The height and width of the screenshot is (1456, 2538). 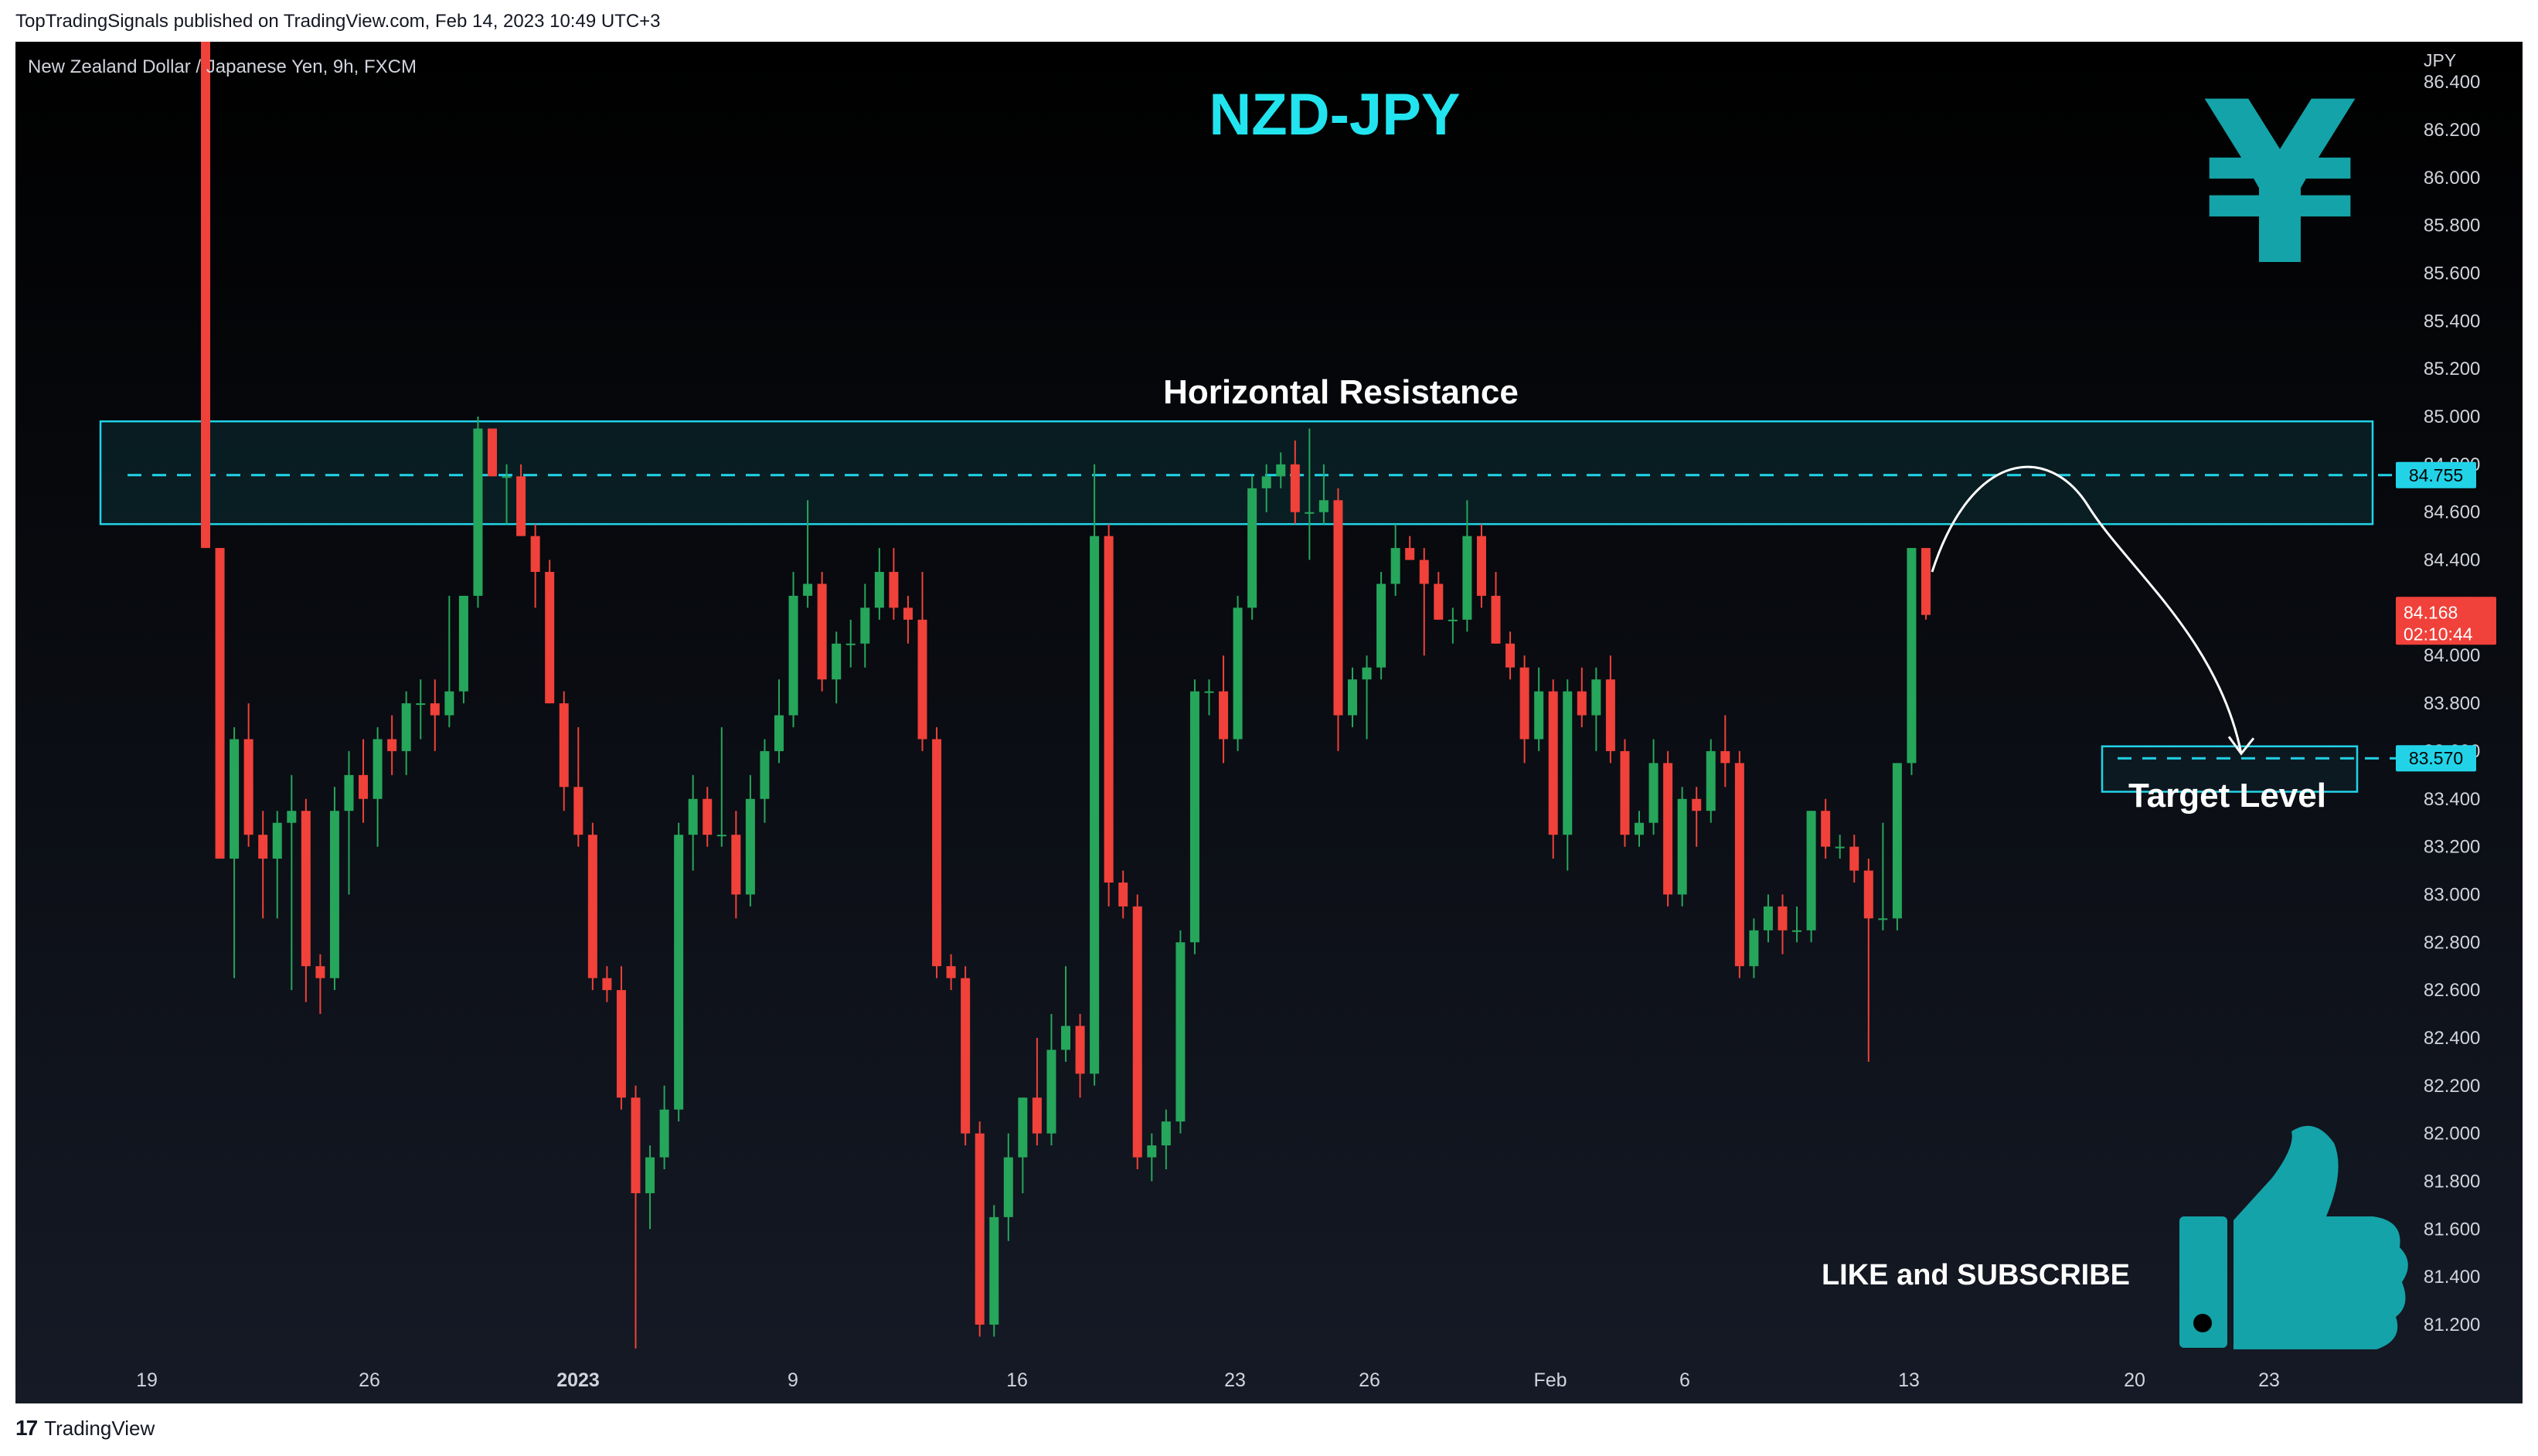 I want to click on resistance-zone, so click(x=1237, y=473).